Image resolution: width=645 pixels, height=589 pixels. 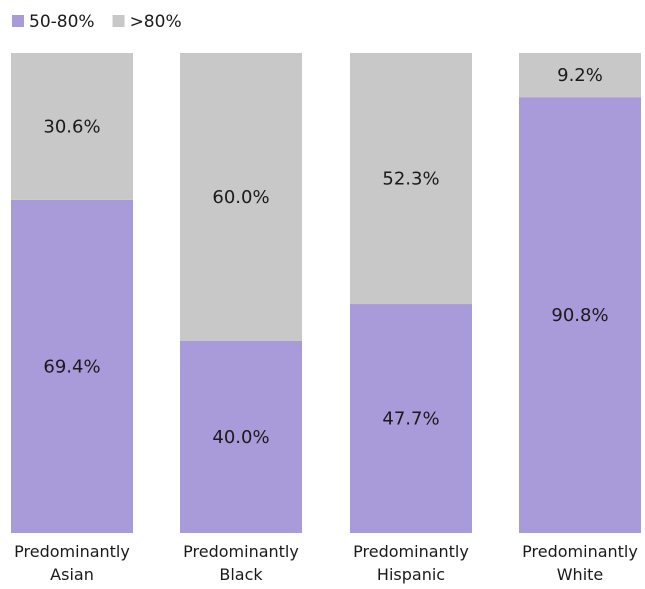 I want to click on data-label-2-1: 52.3%, so click(x=410, y=179).